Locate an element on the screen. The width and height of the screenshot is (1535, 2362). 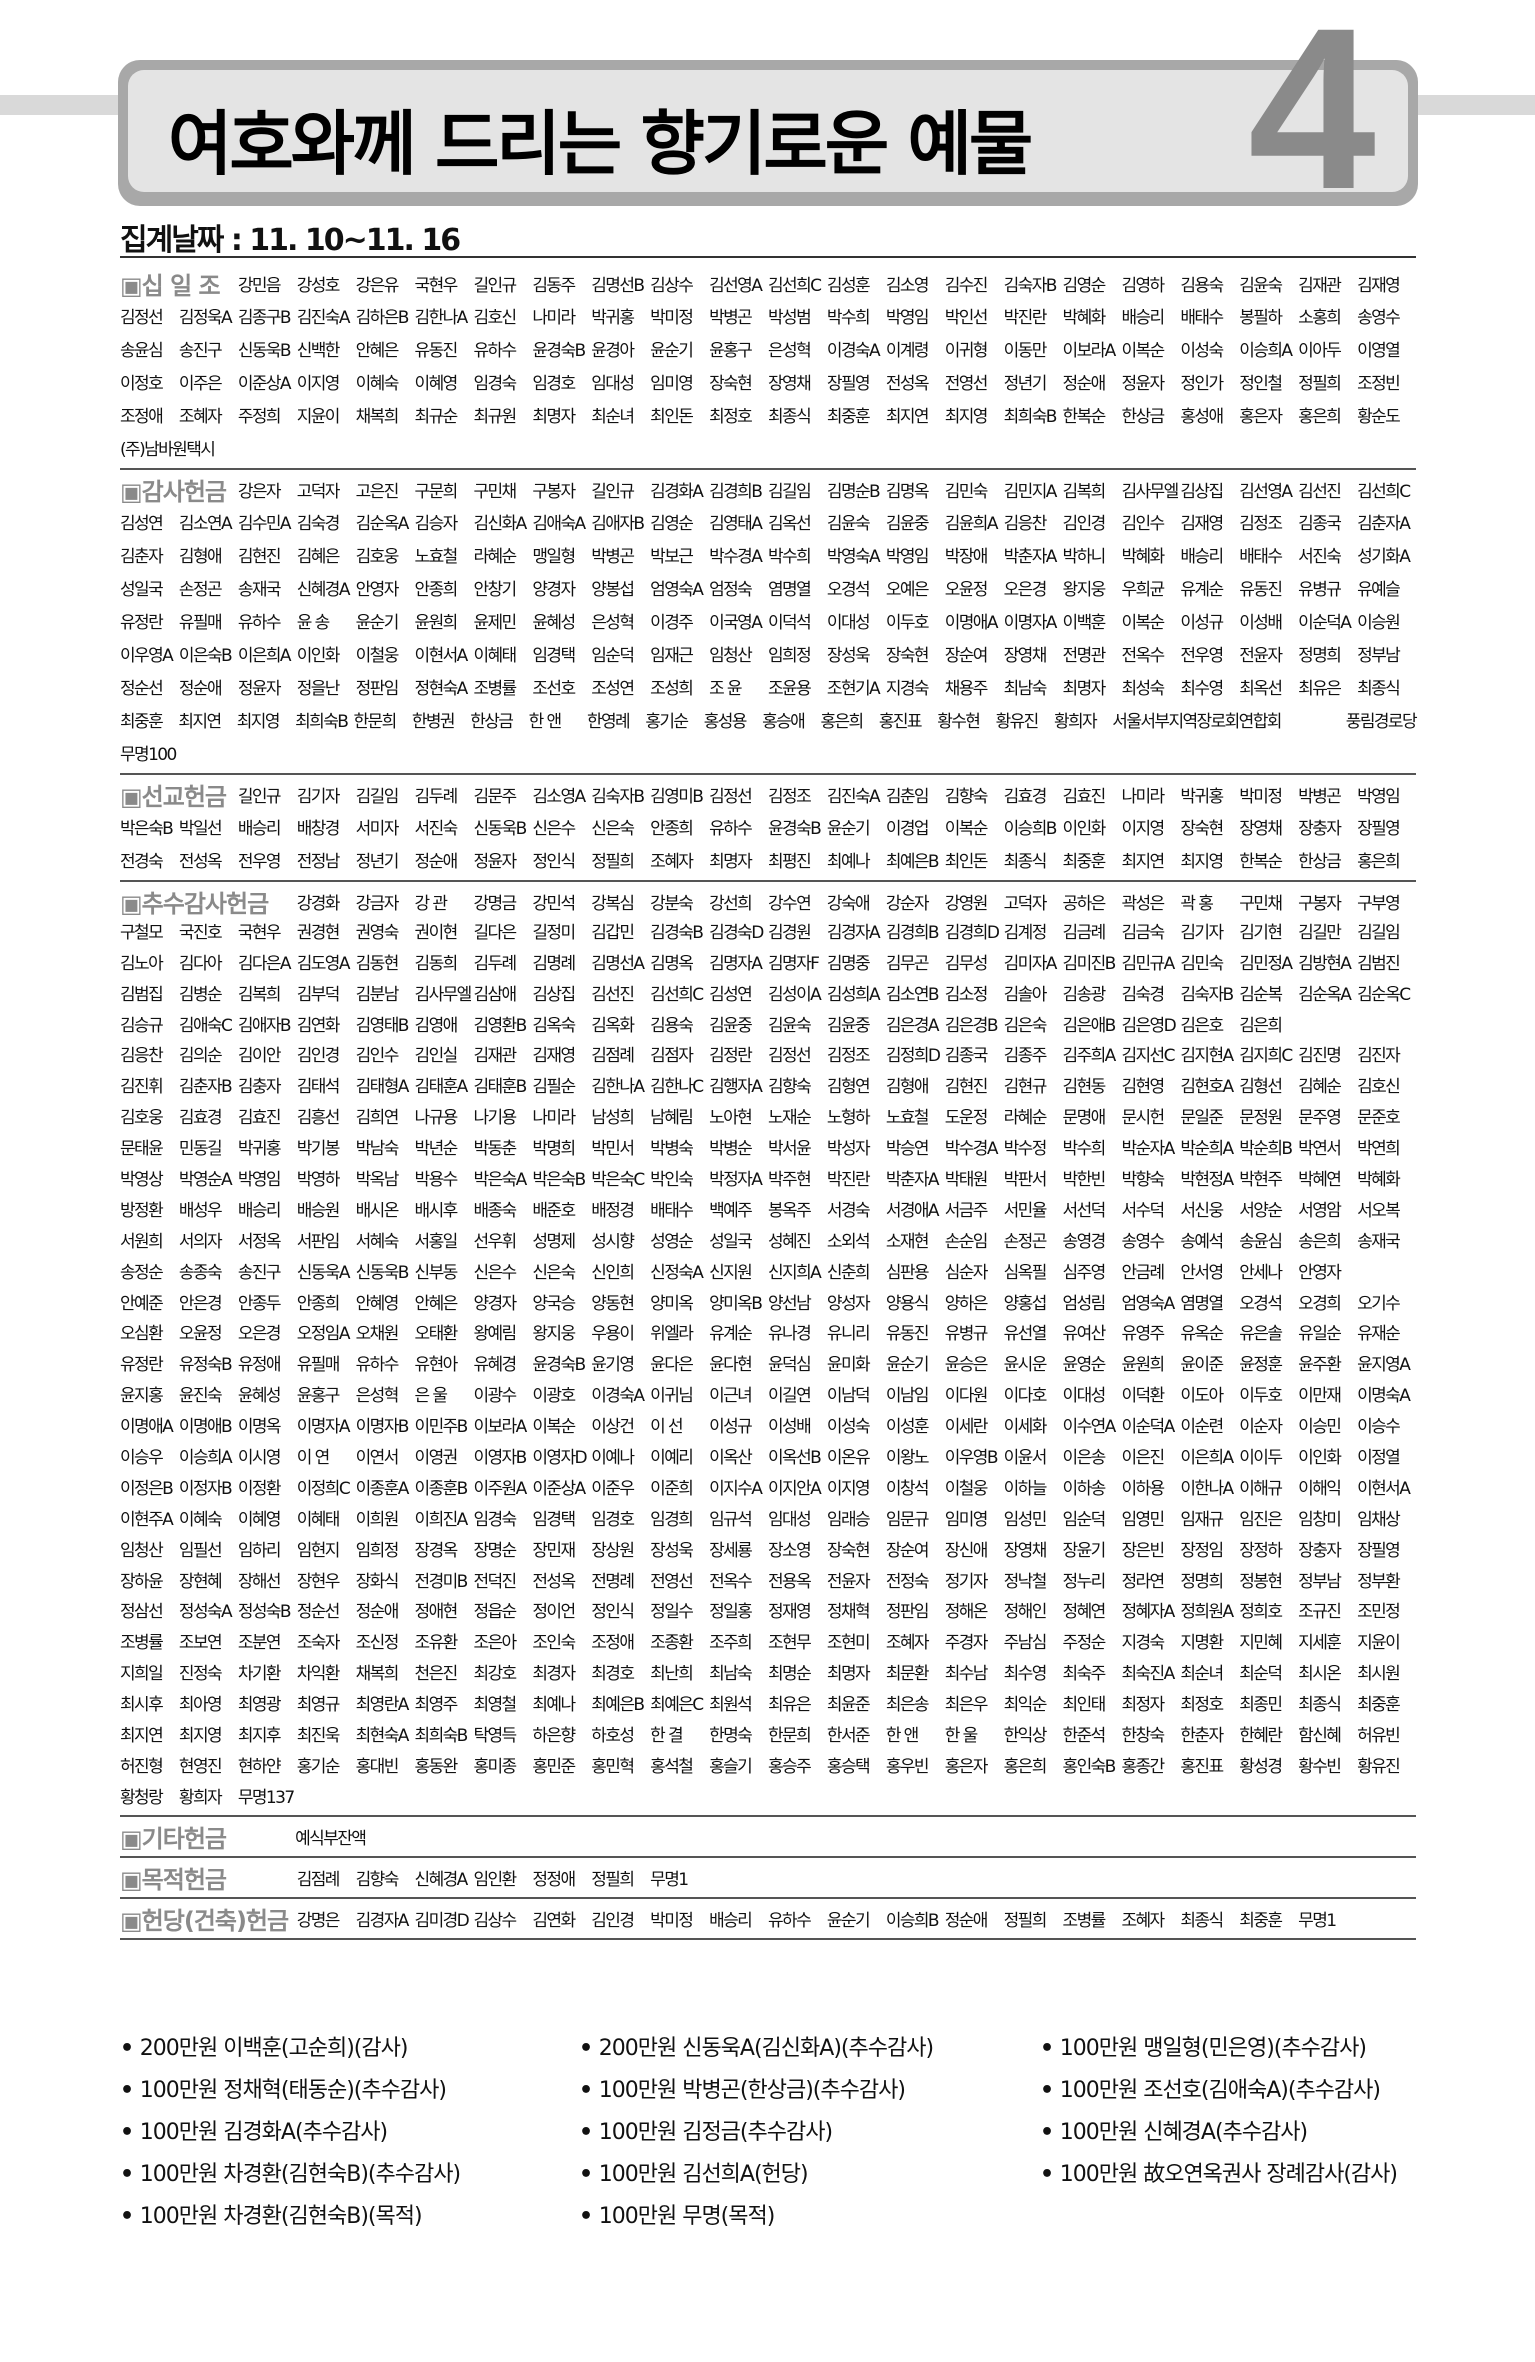
donor-name: 이영권 is located at coordinates (436, 1457).